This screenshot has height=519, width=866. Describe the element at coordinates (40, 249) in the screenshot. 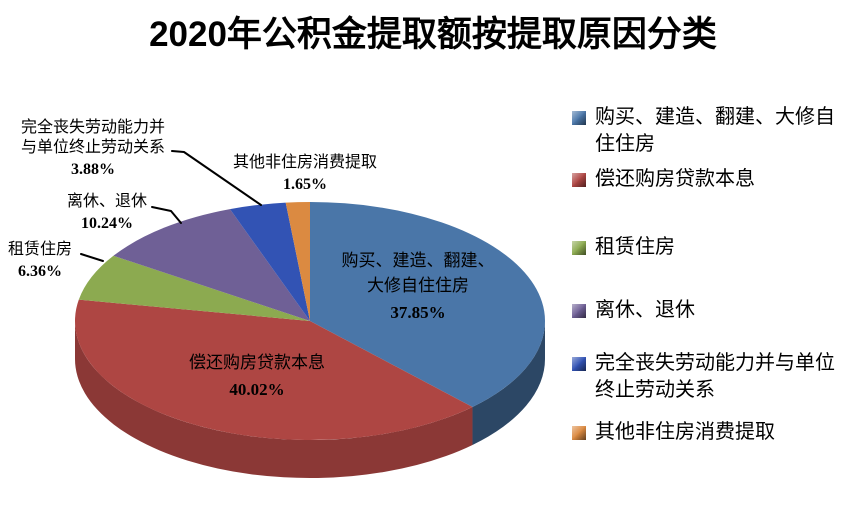

I see `label-text: 租赁住房` at that location.